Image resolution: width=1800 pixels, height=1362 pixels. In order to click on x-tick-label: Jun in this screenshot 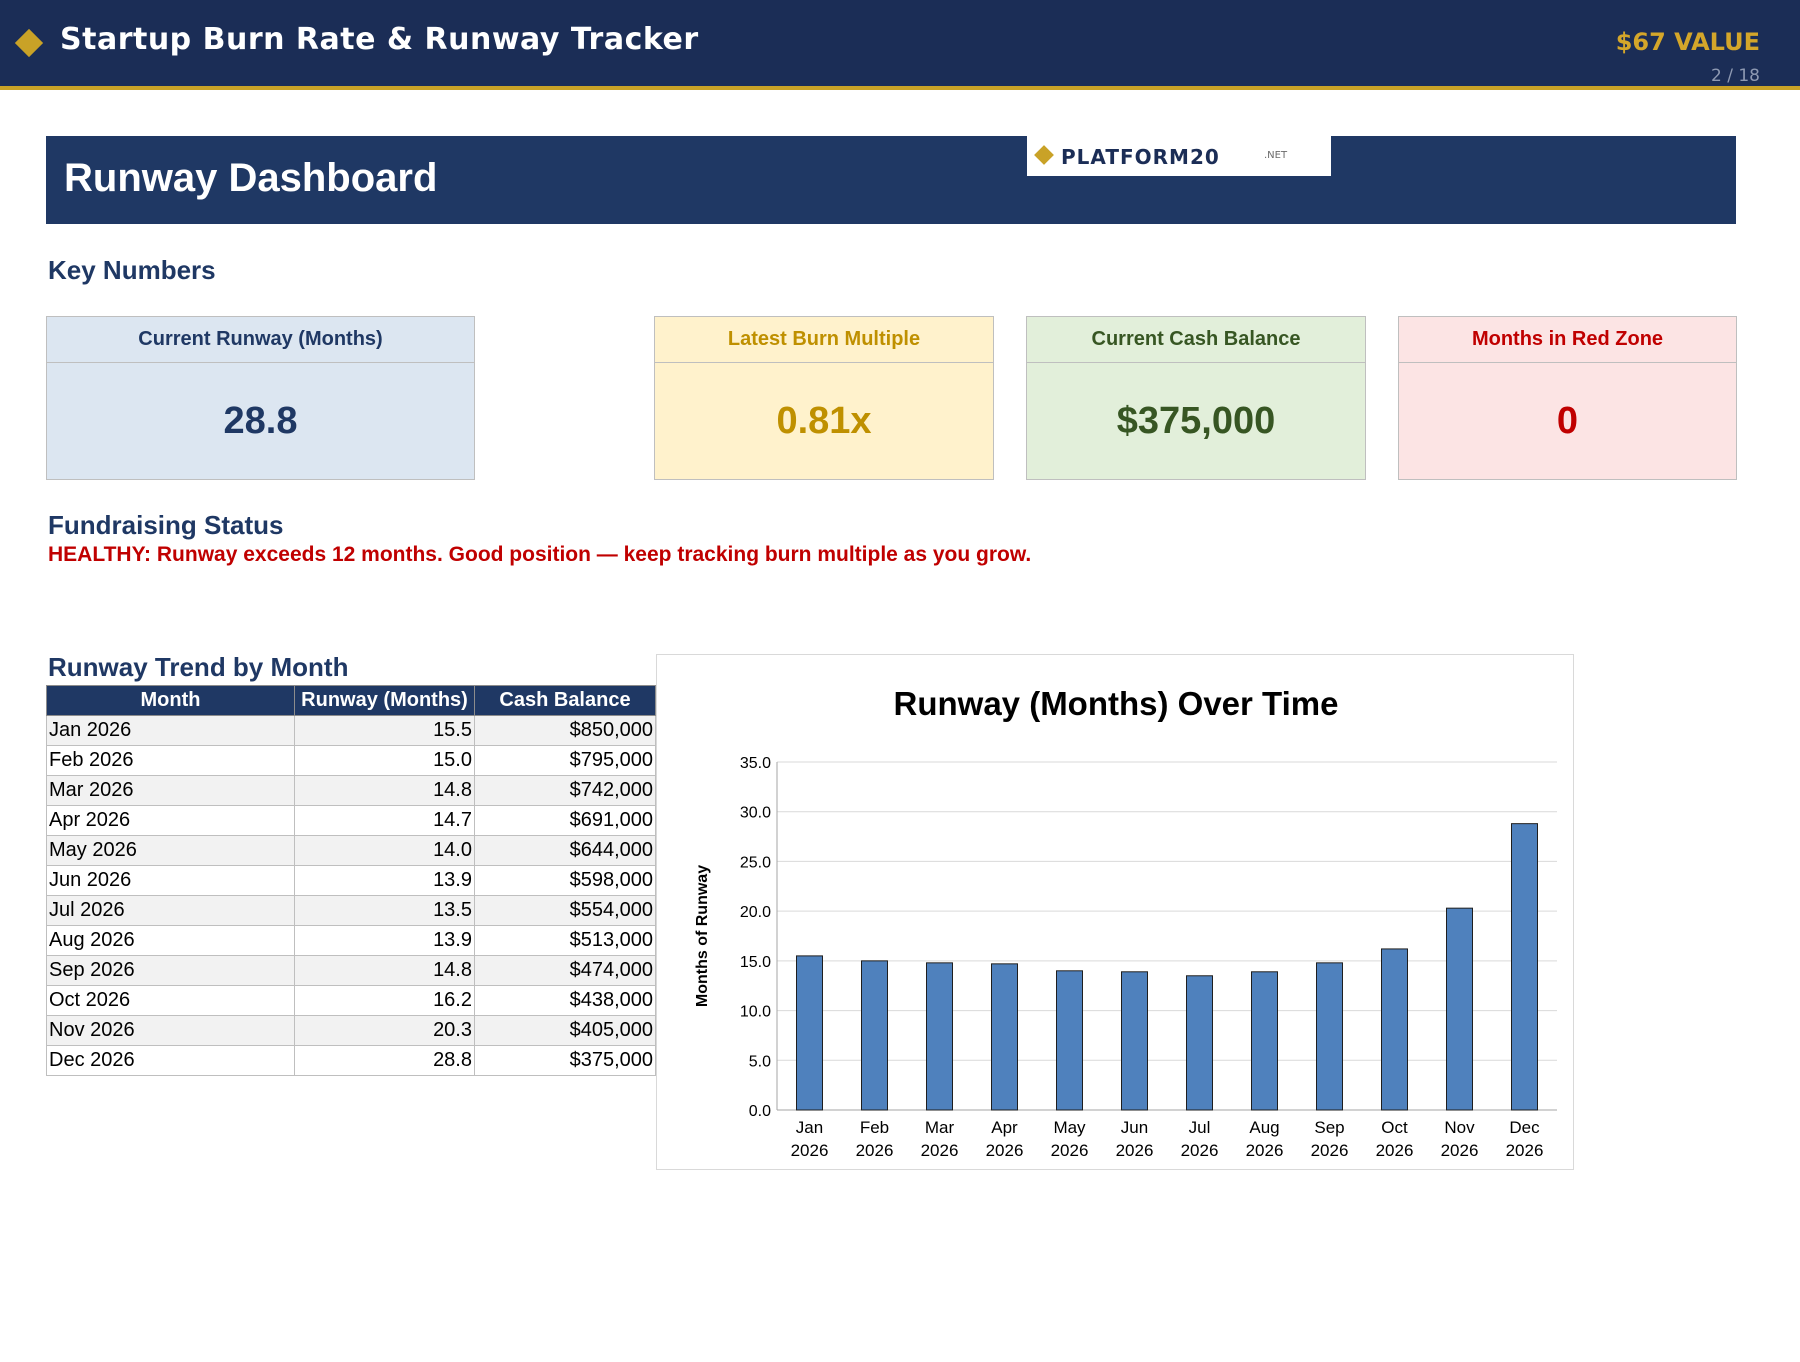, I will do `click(1134, 1127)`.